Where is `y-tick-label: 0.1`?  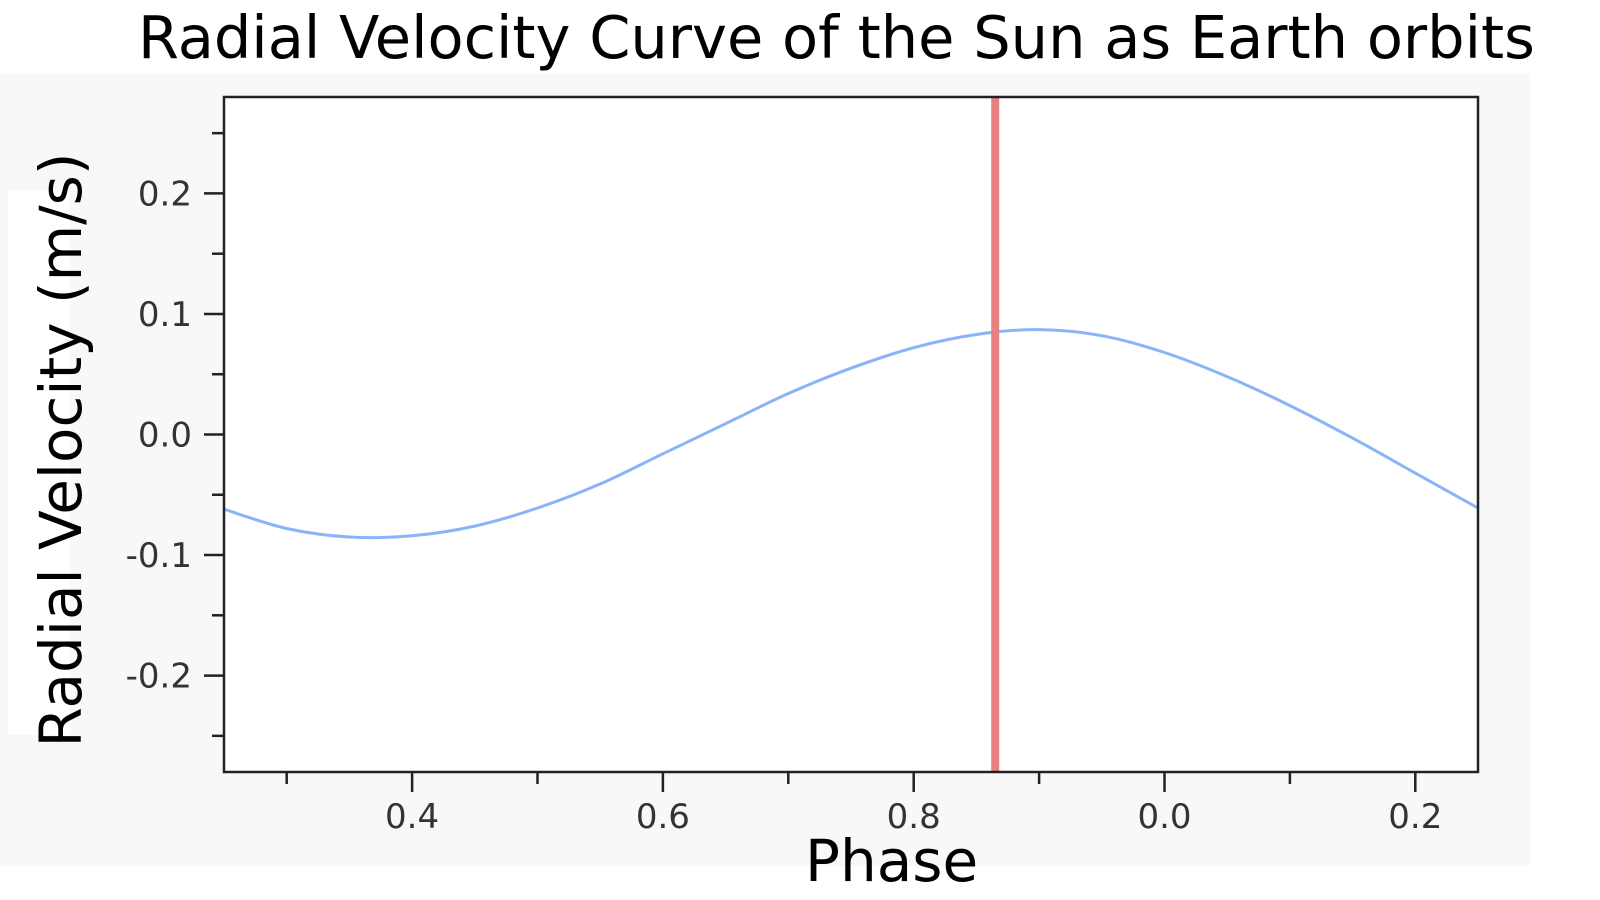 y-tick-label: 0.1 is located at coordinates (165, 315).